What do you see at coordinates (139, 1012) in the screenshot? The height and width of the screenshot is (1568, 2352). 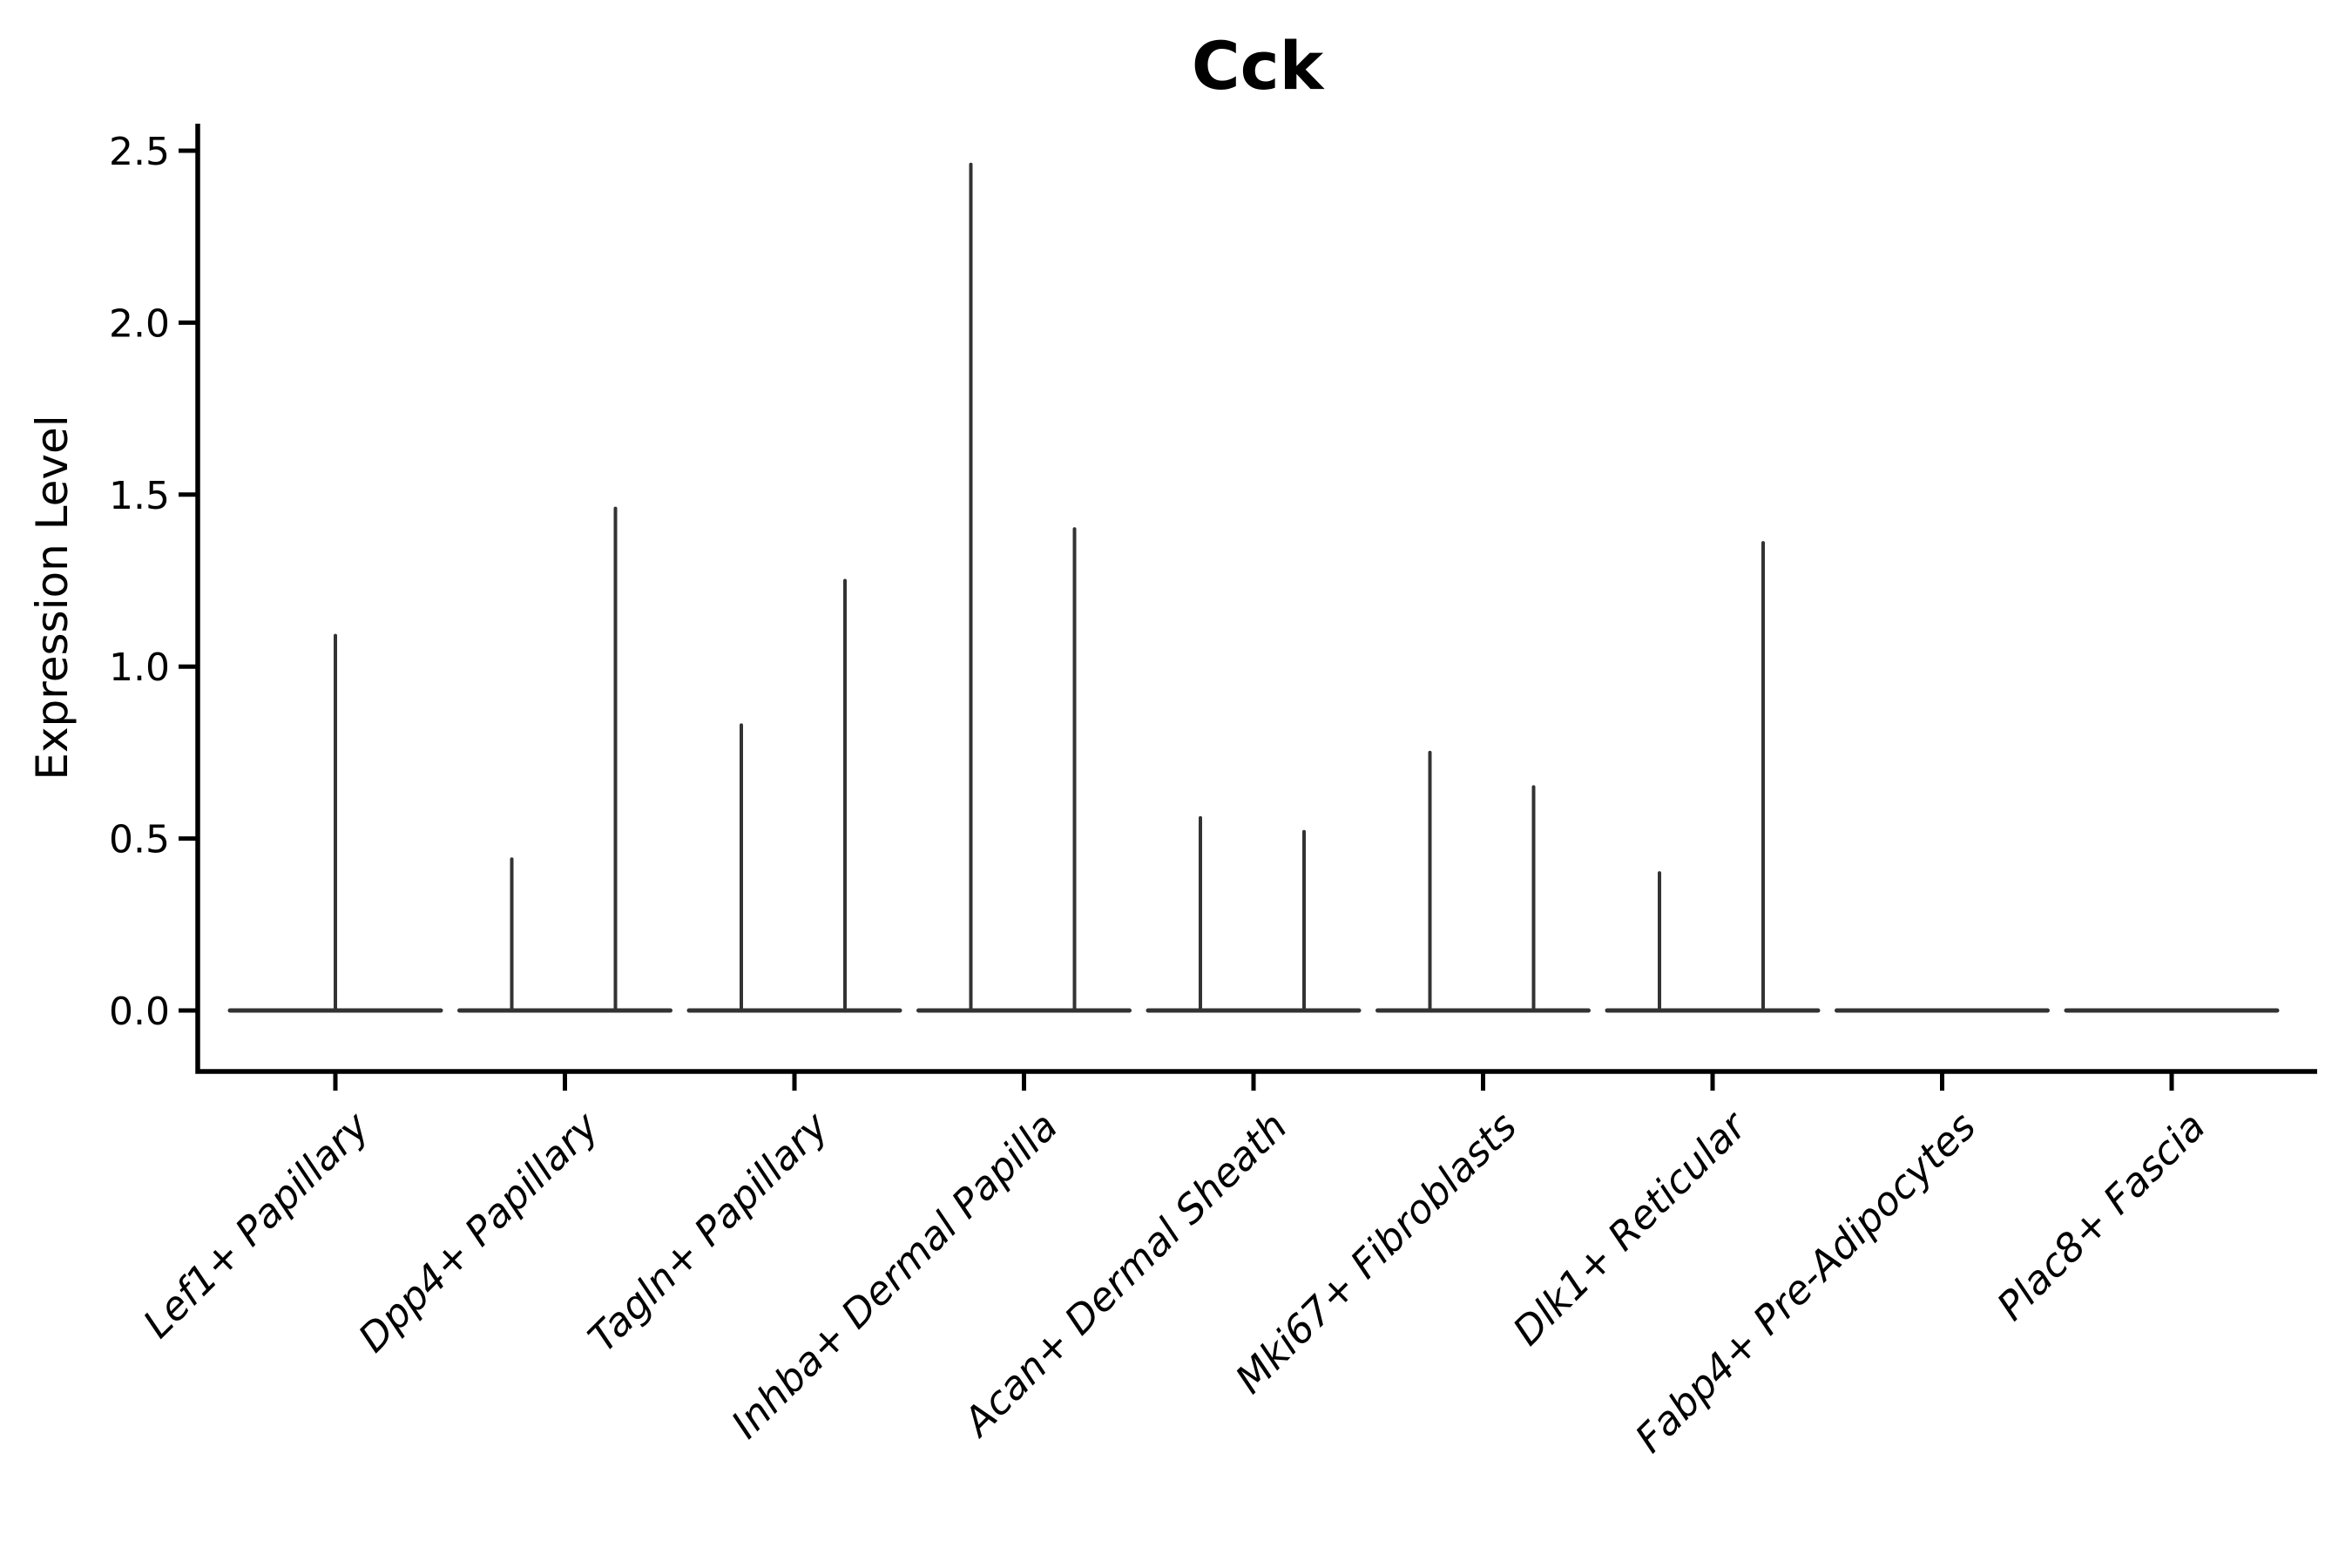 I see `y-tick-label: 0.0` at bounding box center [139, 1012].